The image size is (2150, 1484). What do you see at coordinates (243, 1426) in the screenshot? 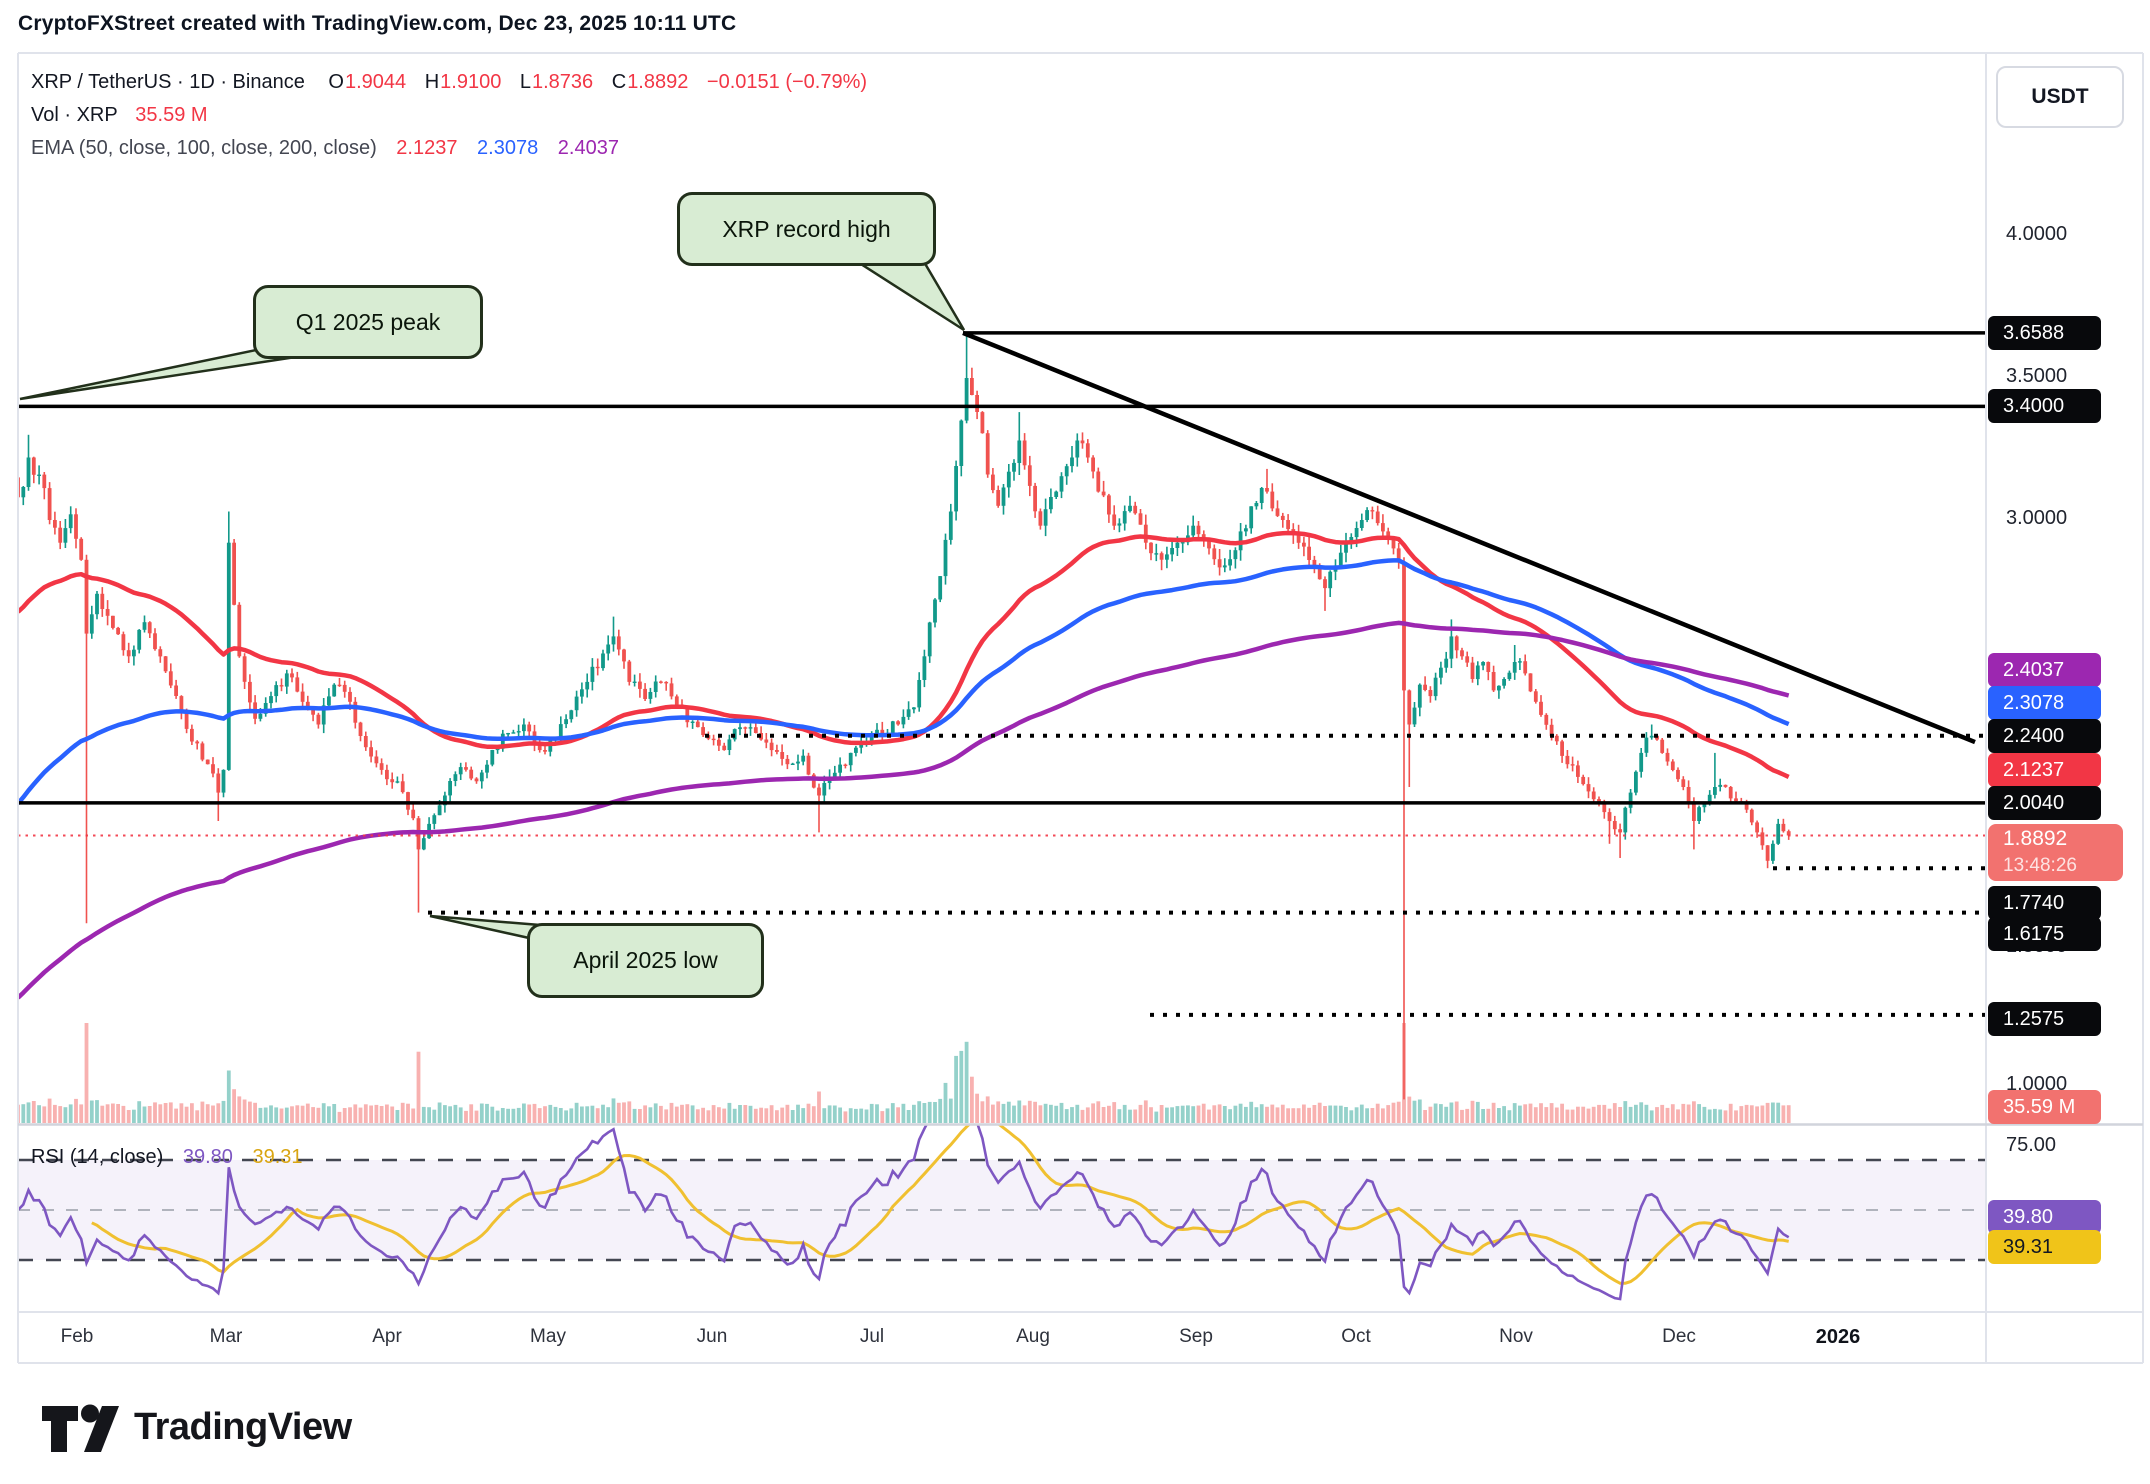
I see `tradingview-logo-text: TradingView` at bounding box center [243, 1426].